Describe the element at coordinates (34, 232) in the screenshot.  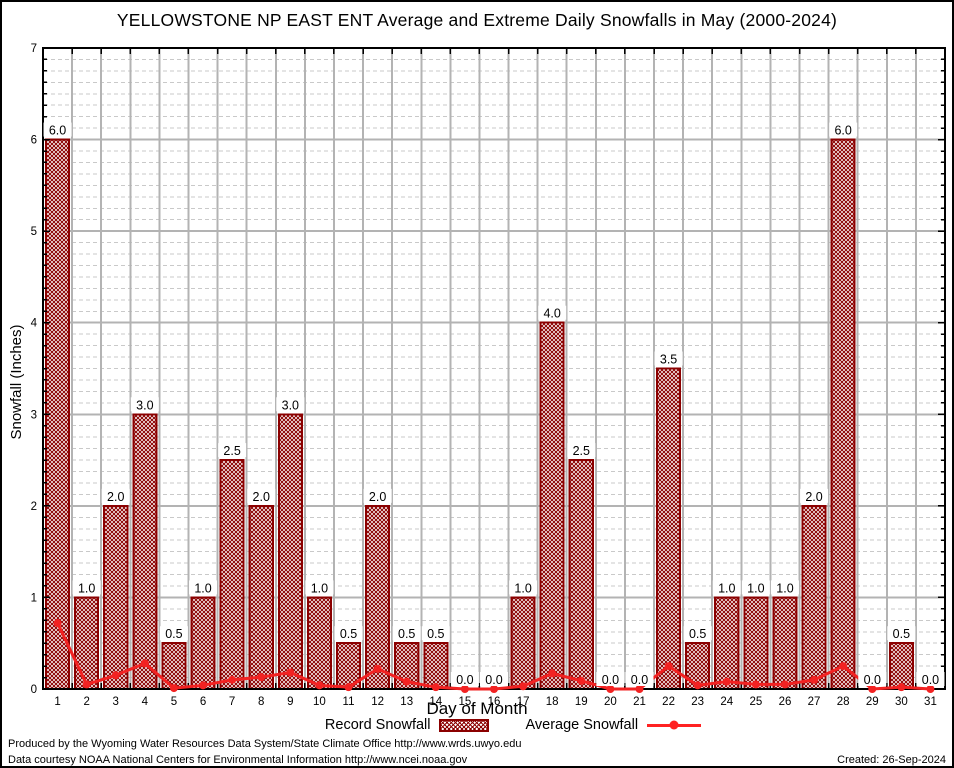
I see `y-tick-label: 5` at that location.